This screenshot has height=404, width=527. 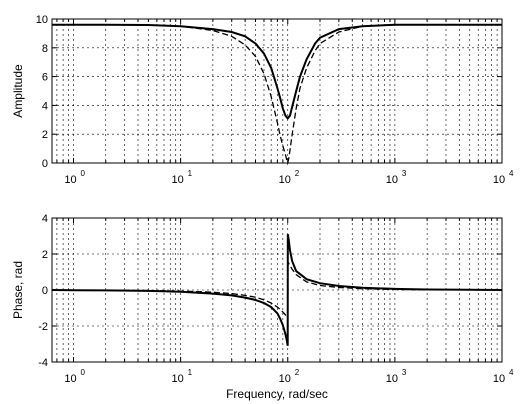 What do you see at coordinates (18, 91) in the screenshot?
I see `amplitude-y-label: Amplitude` at bounding box center [18, 91].